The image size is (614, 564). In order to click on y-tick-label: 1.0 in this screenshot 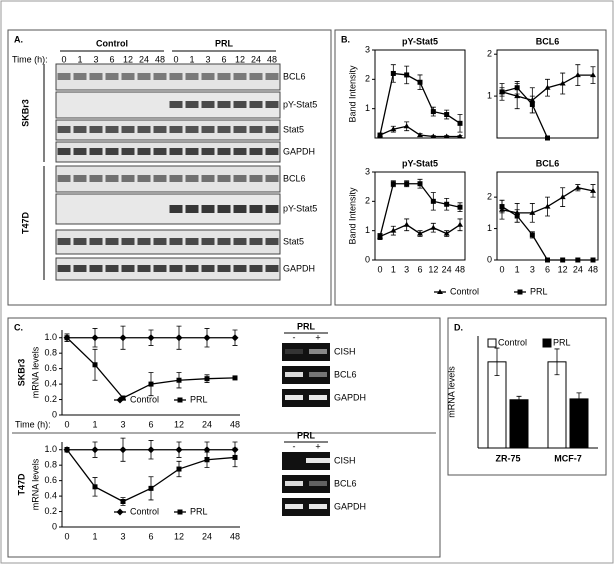, I will do `click(50, 337)`.